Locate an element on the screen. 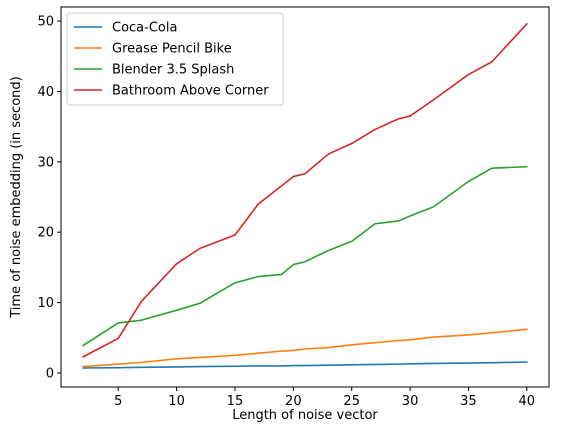 The image size is (563, 432). legend-label: Blender 3.5 Splash is located at coordinates (173, 70).